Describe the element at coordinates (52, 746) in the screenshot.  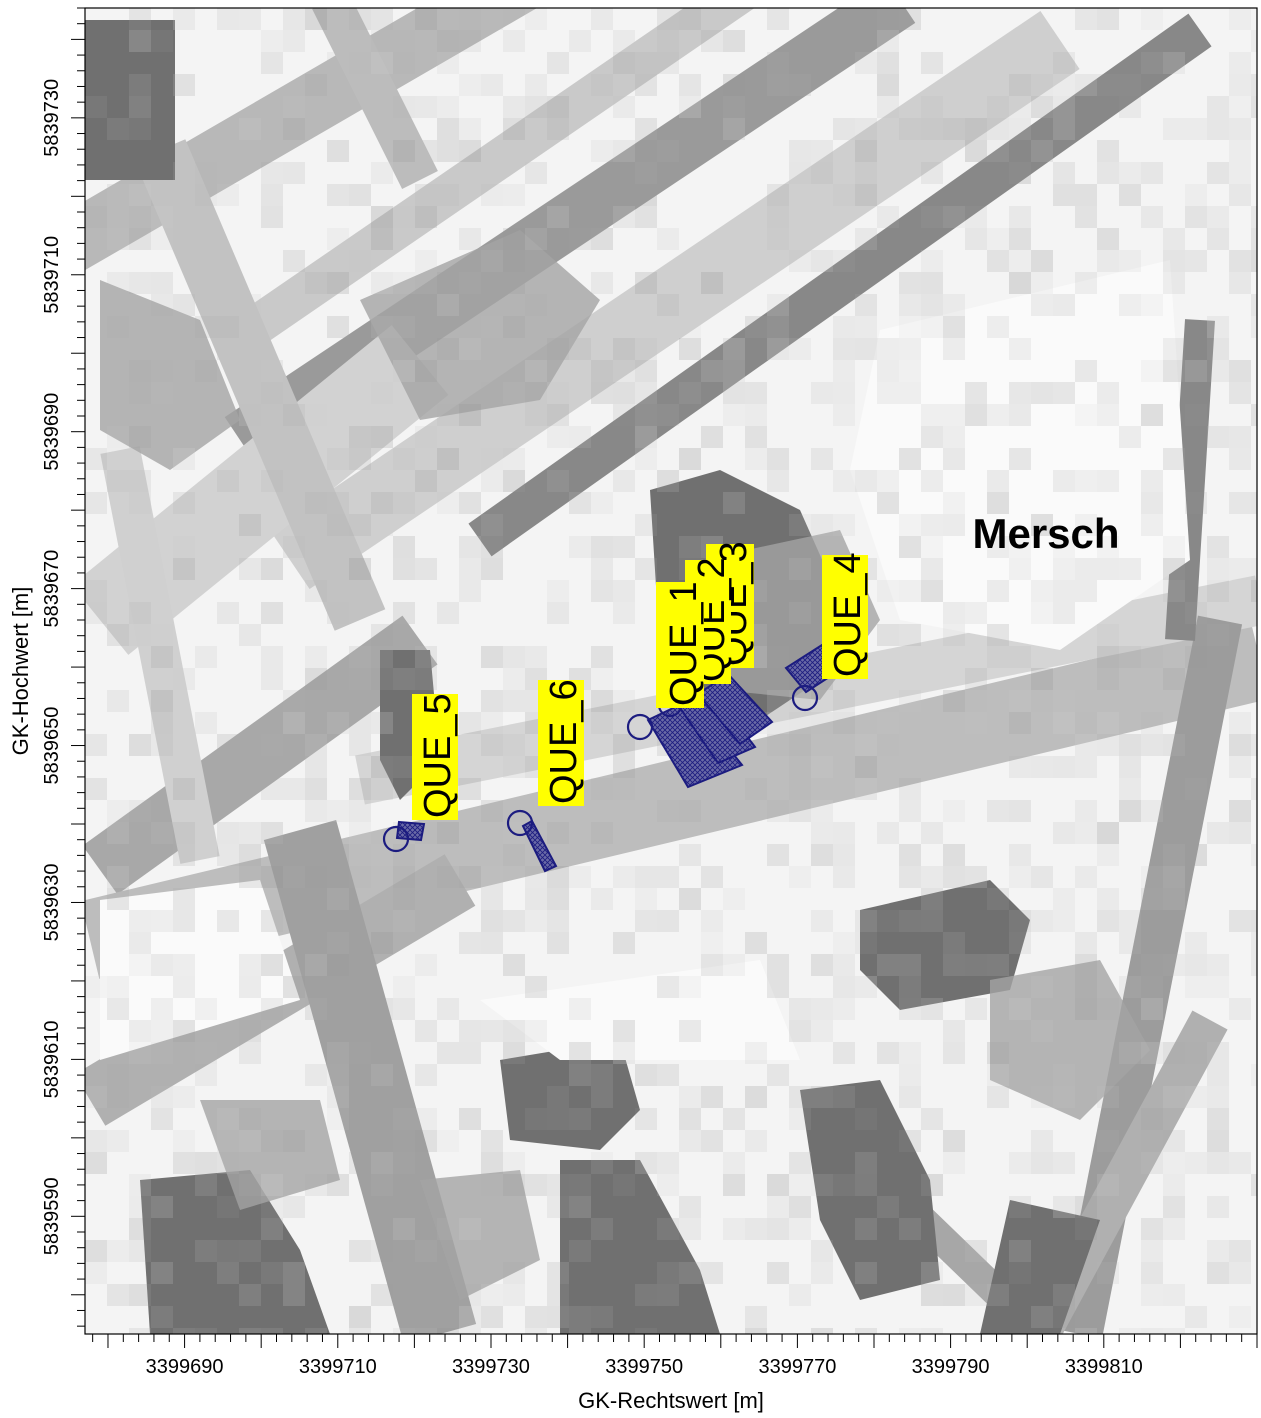
I see `y-tick-label: 5839650` at that location.